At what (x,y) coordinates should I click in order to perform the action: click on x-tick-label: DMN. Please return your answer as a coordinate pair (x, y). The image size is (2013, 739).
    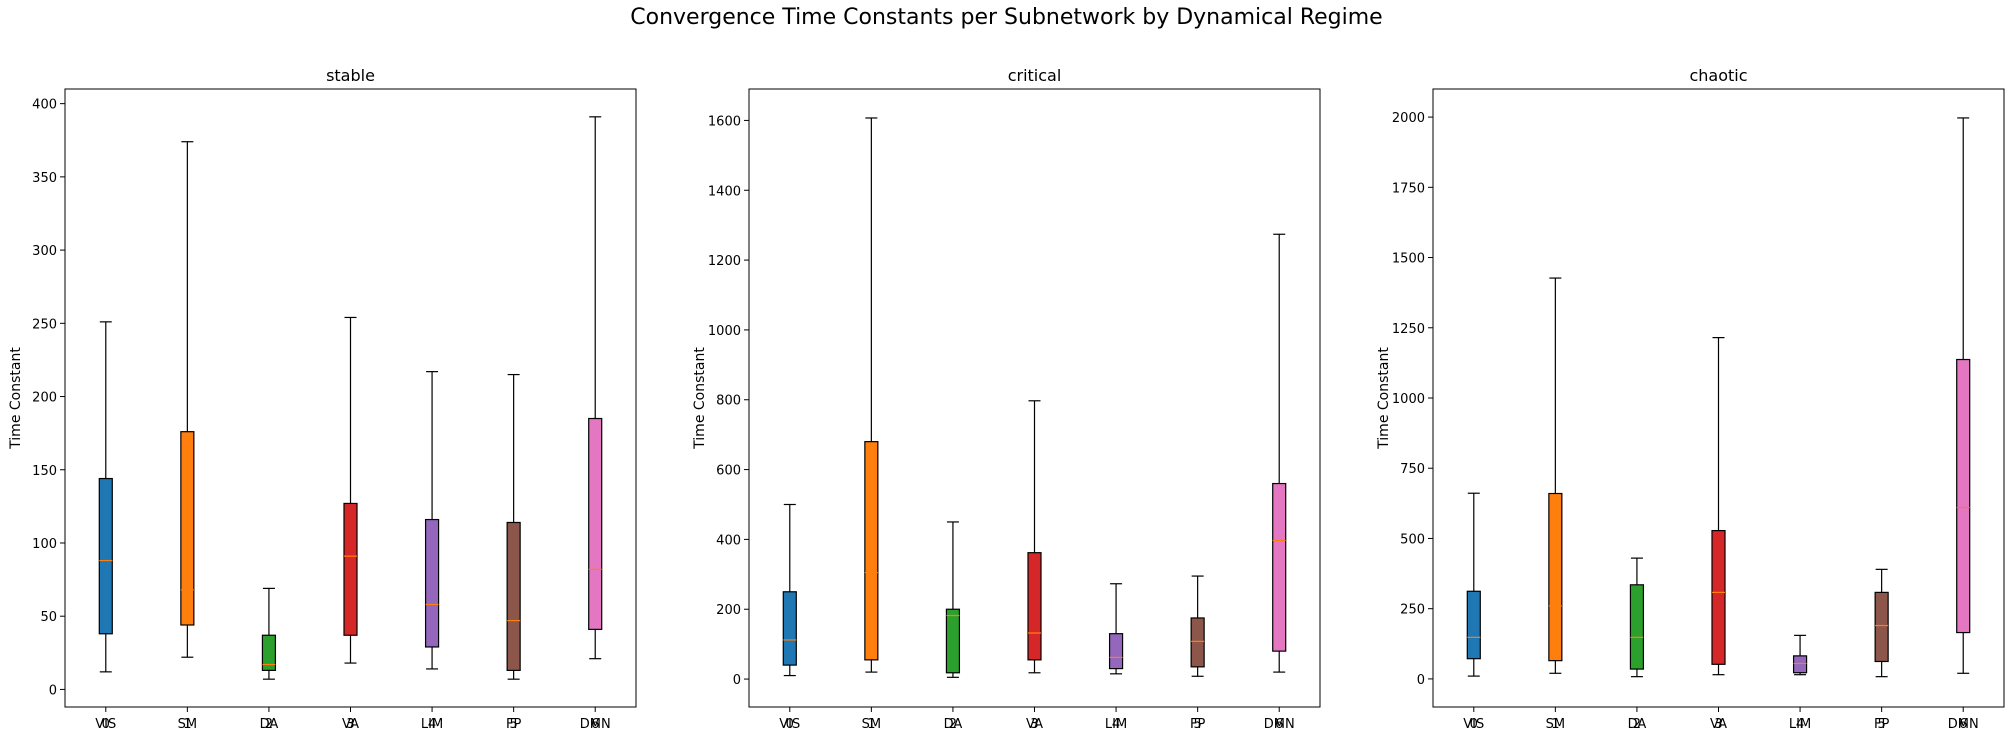
    Looking at the image, I should click on (1279, 724).